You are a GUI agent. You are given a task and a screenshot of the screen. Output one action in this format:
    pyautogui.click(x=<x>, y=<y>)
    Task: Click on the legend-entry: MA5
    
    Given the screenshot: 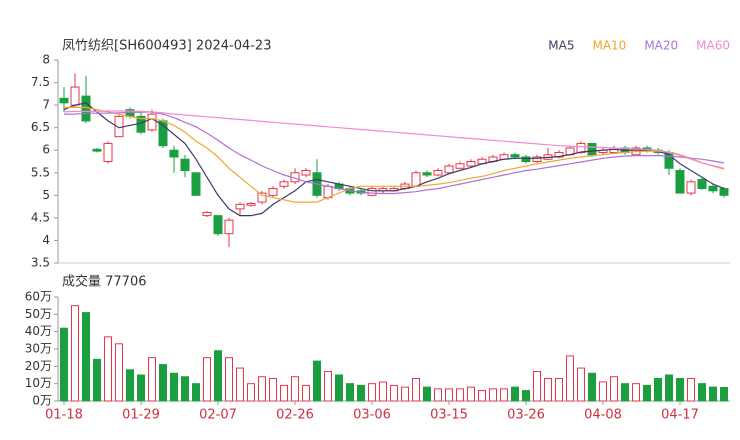 What is the action you would take?
    pyautogui.click(x=561, y=46)
    